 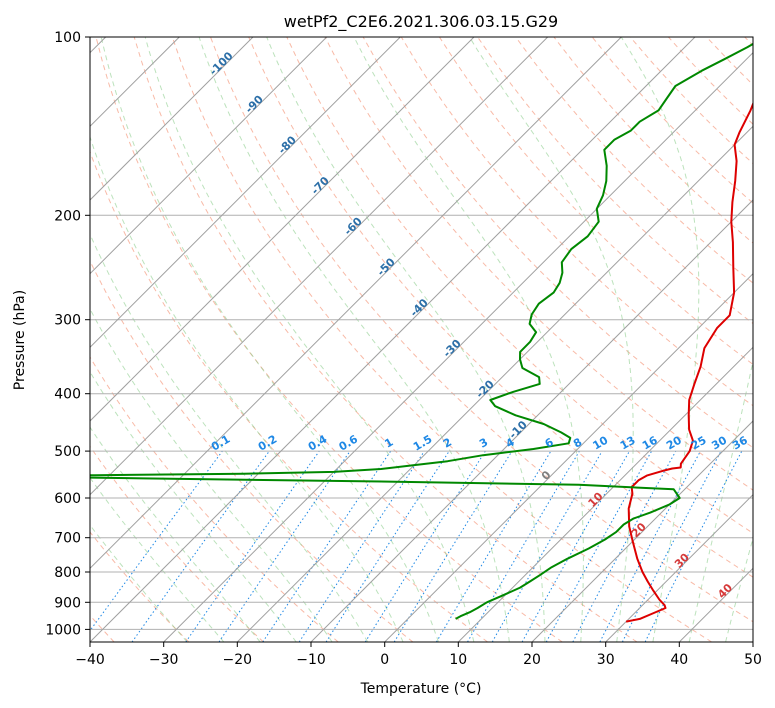 I want to click on x-tick-label: 40, so click(x=679, y=660).